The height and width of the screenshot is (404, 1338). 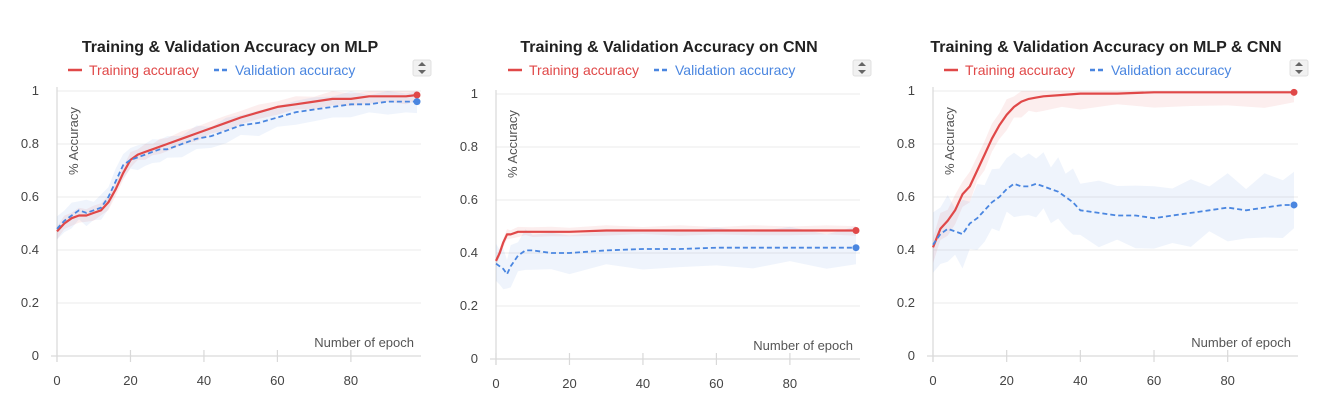 What do you see at coordinates (668, 47) in the screenshot?
I see `chart-title: Training & Validation Accuracy on CNN` at bounding box center [668, 47].